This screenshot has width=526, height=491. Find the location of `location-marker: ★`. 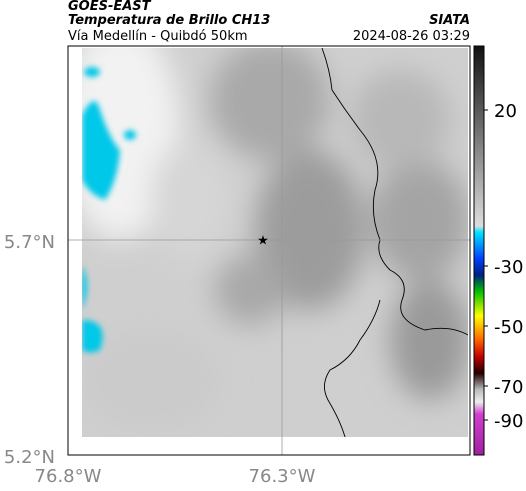

location-marker: ★ is located at coordinates (263, 241).